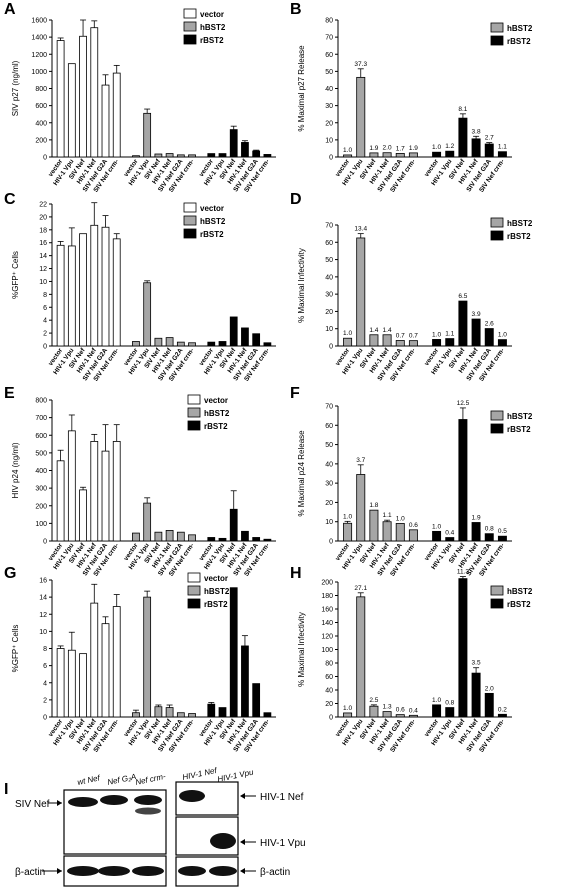 The image size is (570, 893). I want to click on band-actin-r2, so click(223, 871).